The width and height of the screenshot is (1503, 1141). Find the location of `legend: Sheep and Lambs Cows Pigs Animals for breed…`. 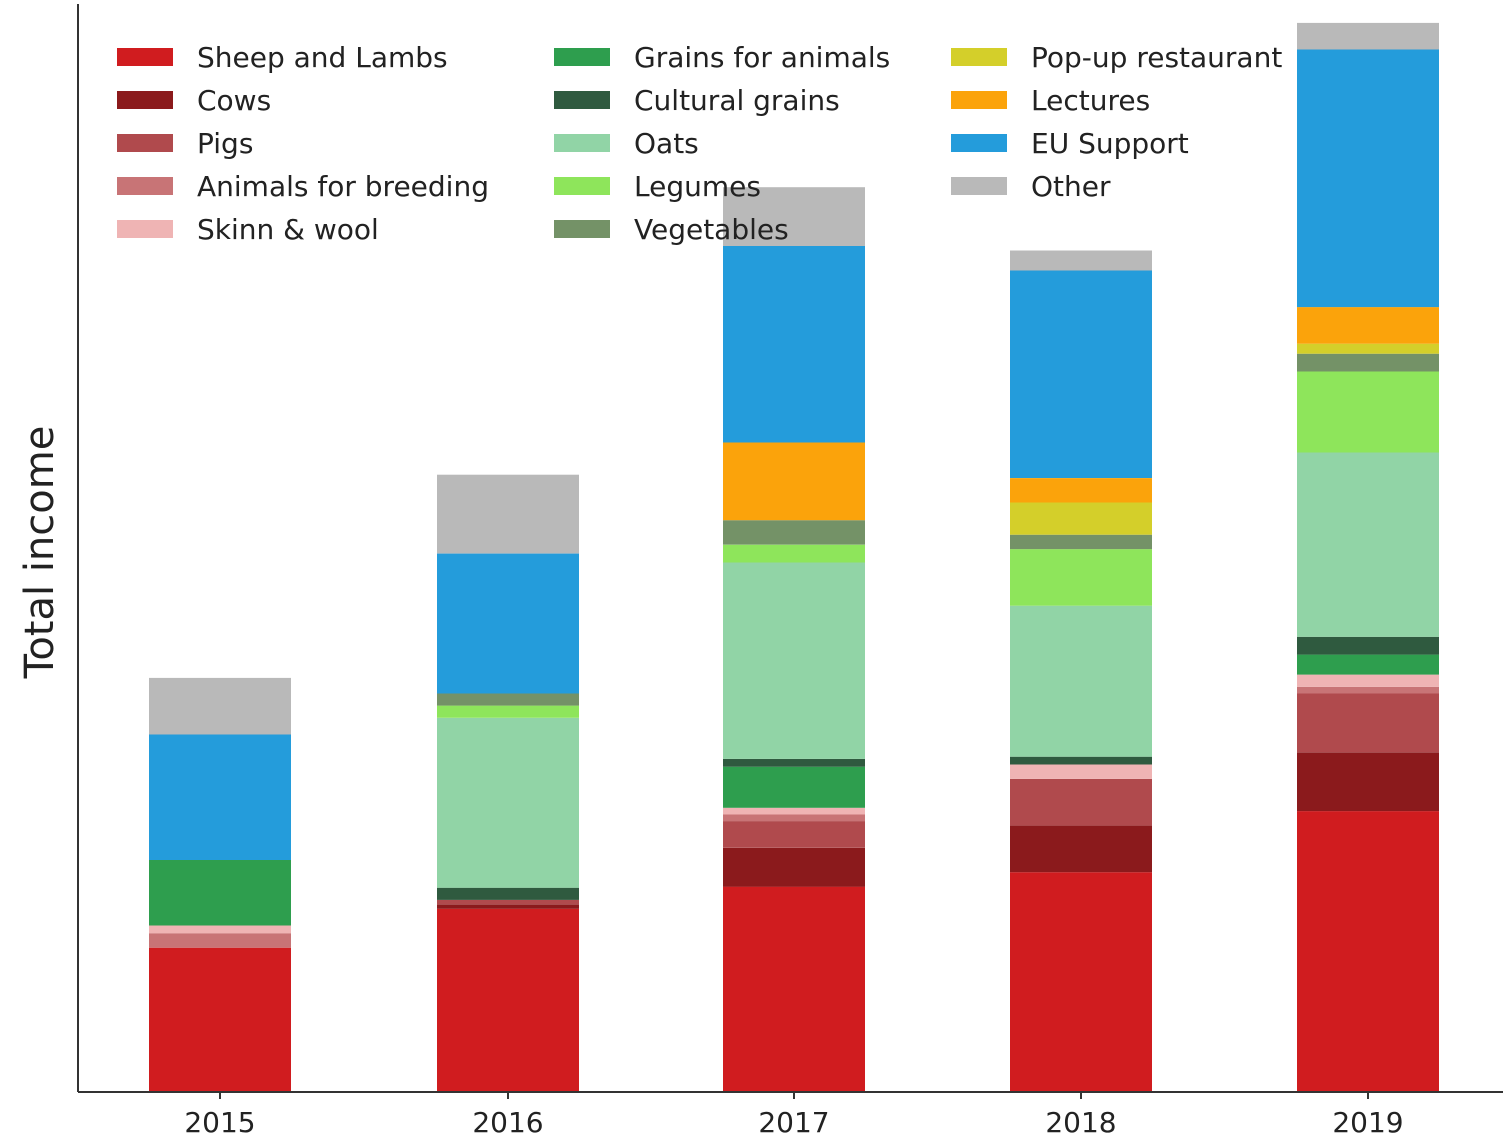

legend: Sheep and Lambs Cows Pigs Animals for breed… is located at coordinates (699, 143).